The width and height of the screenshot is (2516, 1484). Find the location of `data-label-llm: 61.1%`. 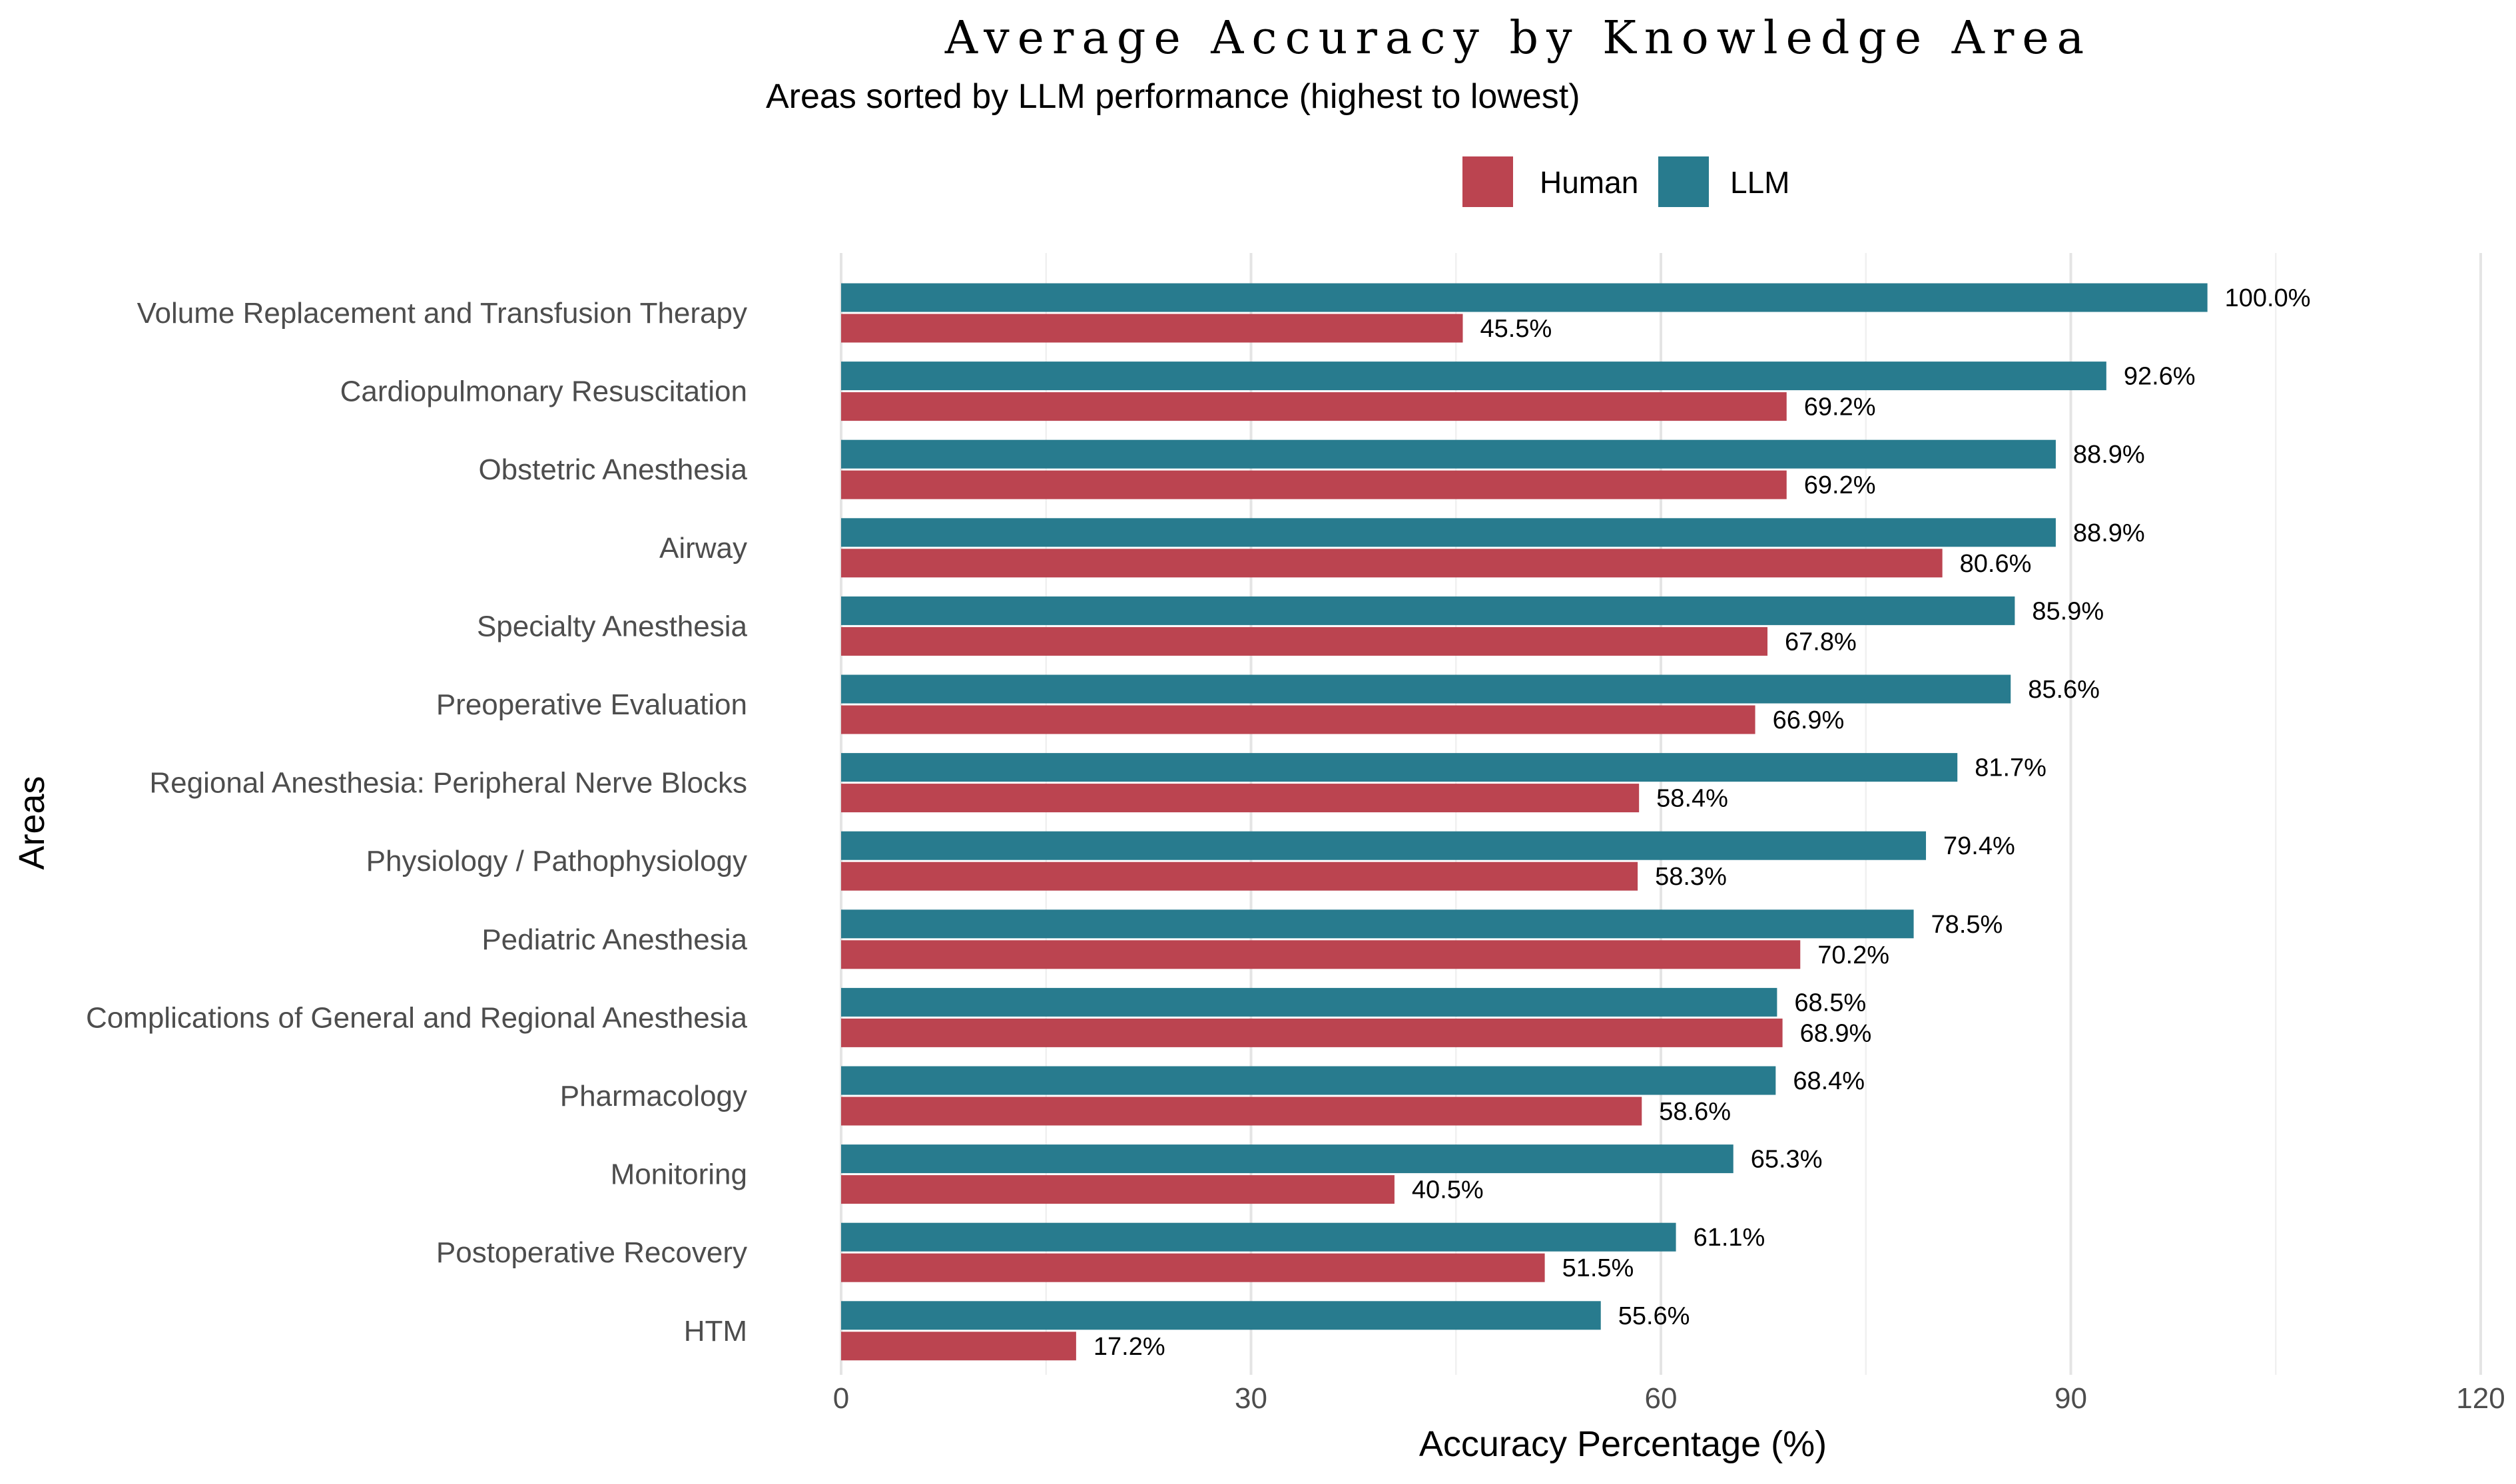

data-label-llm: 61.1% is located at coordinates (1729, 1238).